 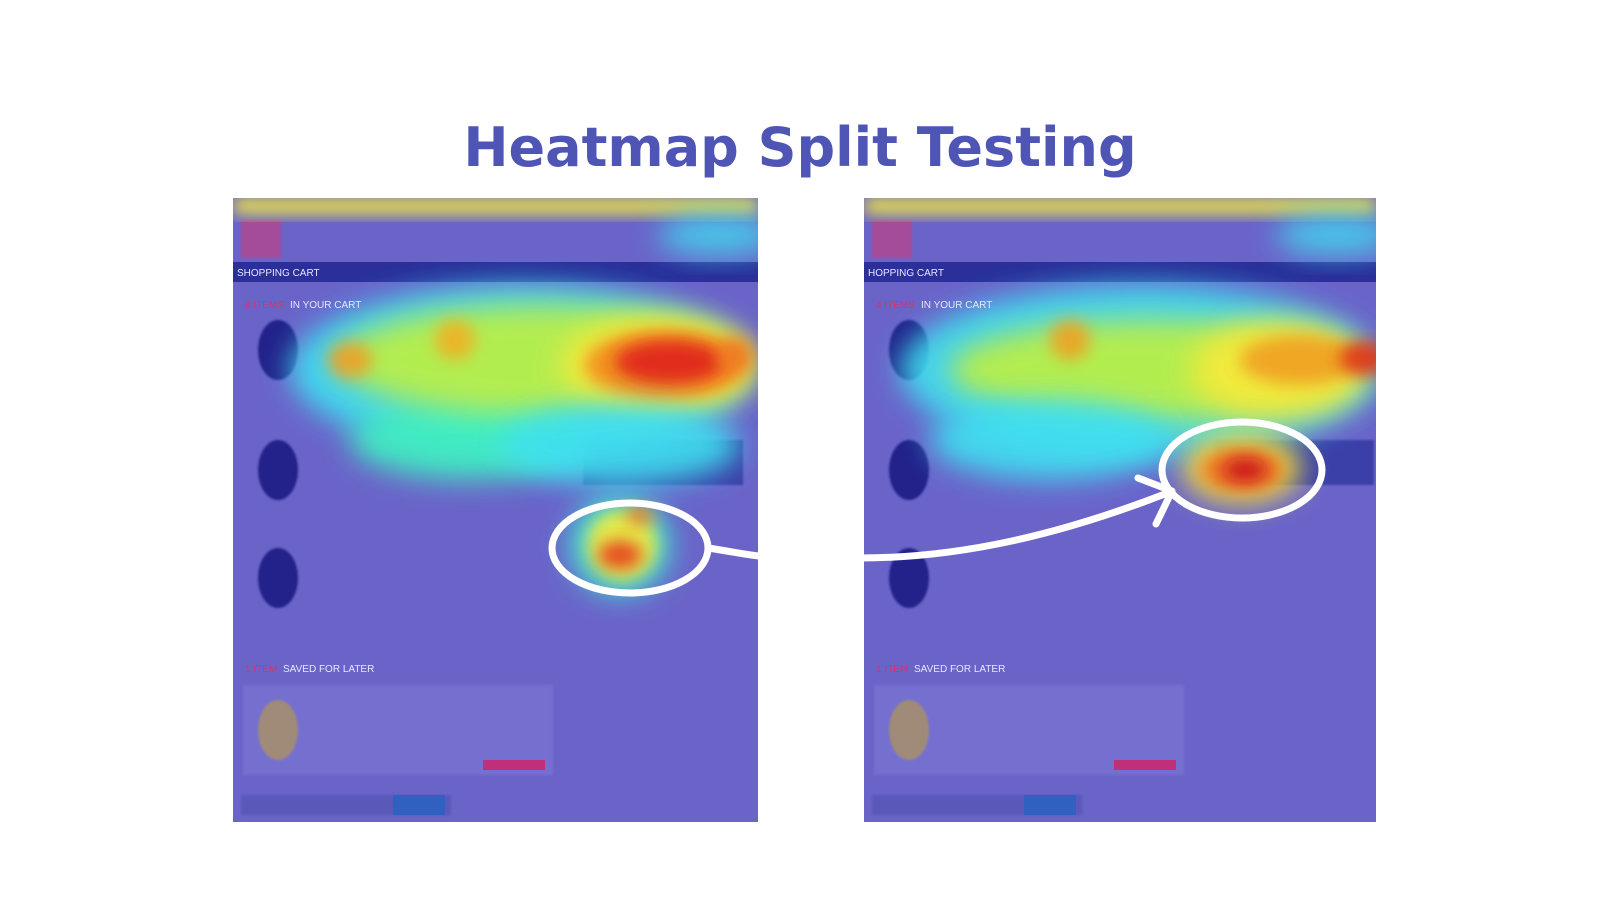 What do you see at coordinates (278, 273) in the screenshot?
I see `header-text: SHOPPING CART` at bounding box center [278, 273].